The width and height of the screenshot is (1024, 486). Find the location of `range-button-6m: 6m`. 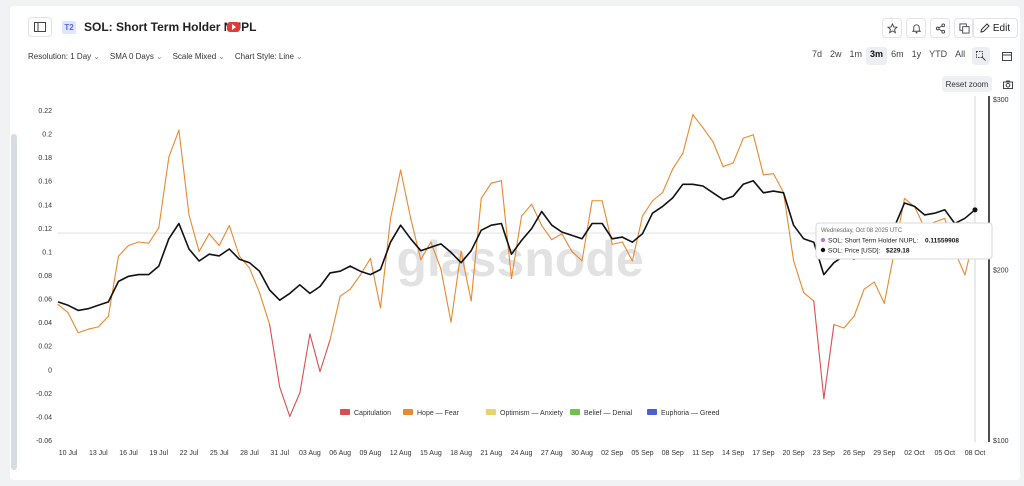

range-button-6m: 6m is located at coordinates (897, 54).